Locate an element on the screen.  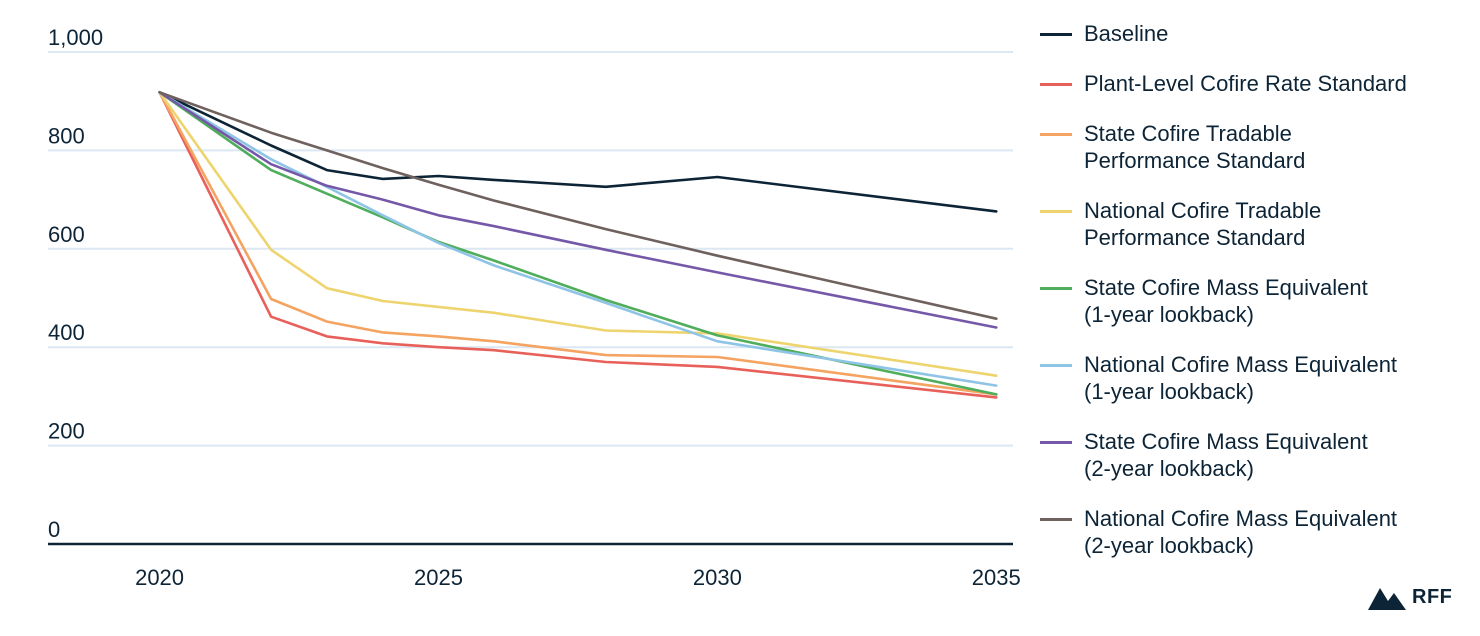
mountain-icon is located at coordinates (1387, 599).